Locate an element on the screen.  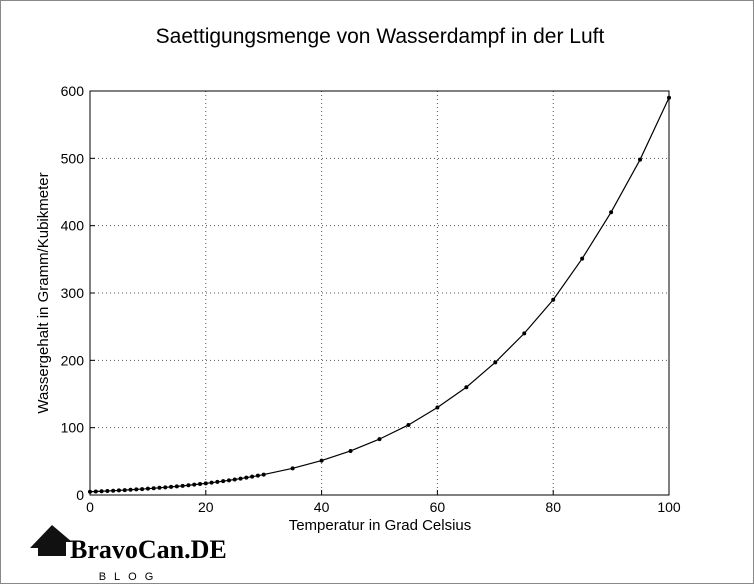
x-tick-label: 60 is located at coordinates (438, 507).